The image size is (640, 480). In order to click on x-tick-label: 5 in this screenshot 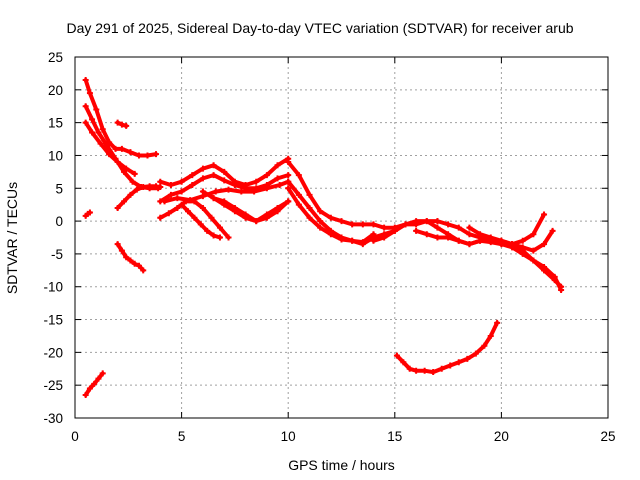, I will do `click(182, 436)`.